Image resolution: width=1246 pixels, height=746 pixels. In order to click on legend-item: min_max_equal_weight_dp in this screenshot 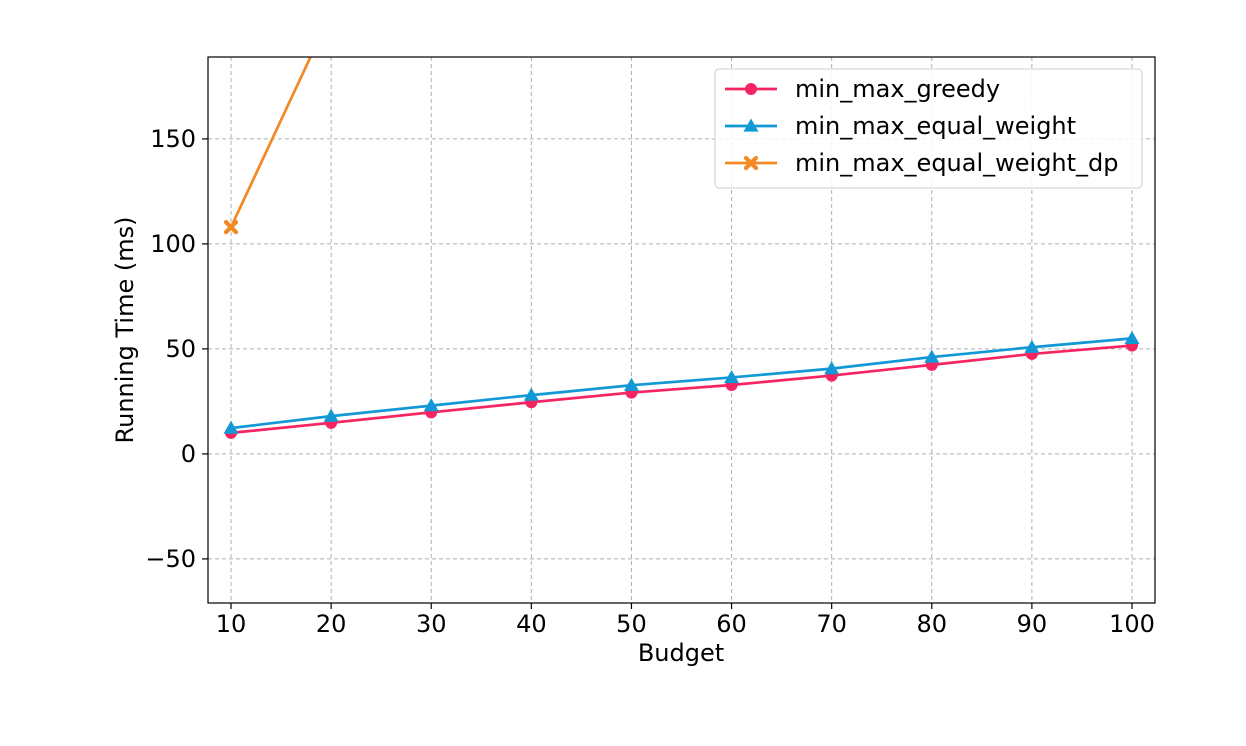, I will do `click(922, 163)`.